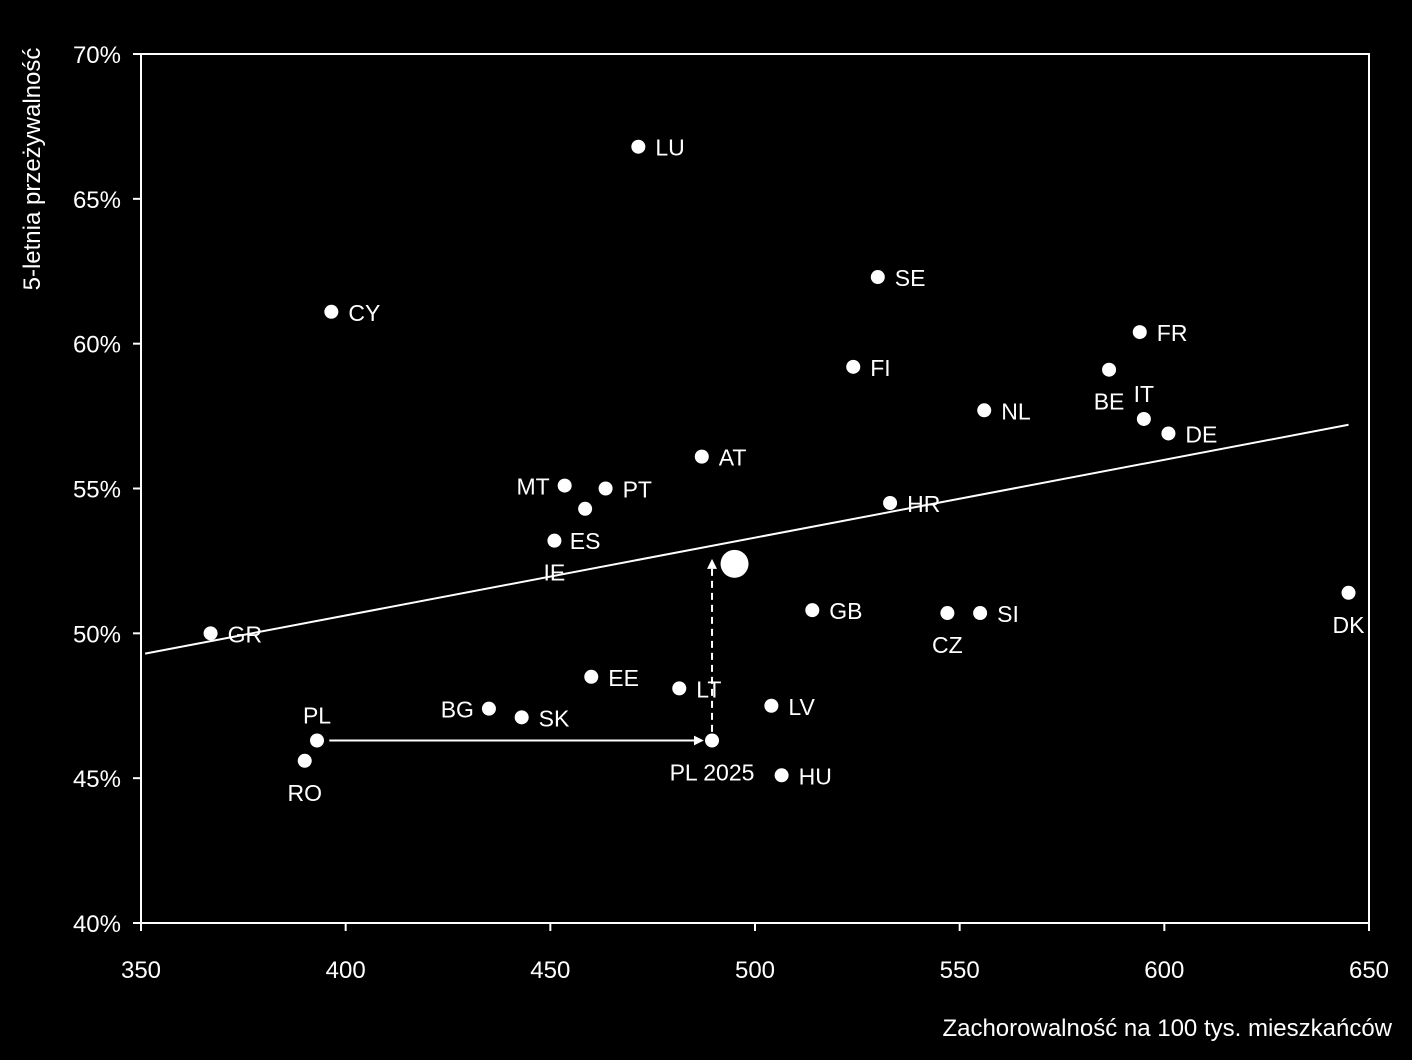 The width and height of the screenshot is (1412, 1060). I want to click on x-tick-label: 650, so click(1369, 970).